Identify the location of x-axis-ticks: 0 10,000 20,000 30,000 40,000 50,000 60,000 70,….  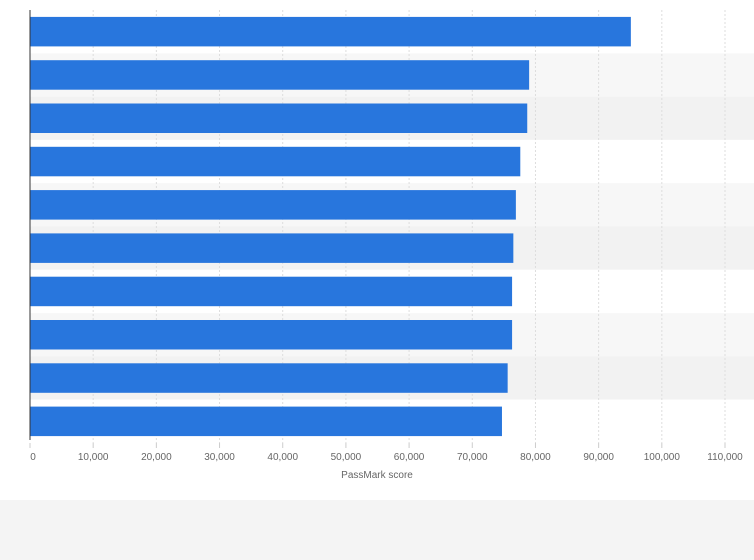
(386, 453).